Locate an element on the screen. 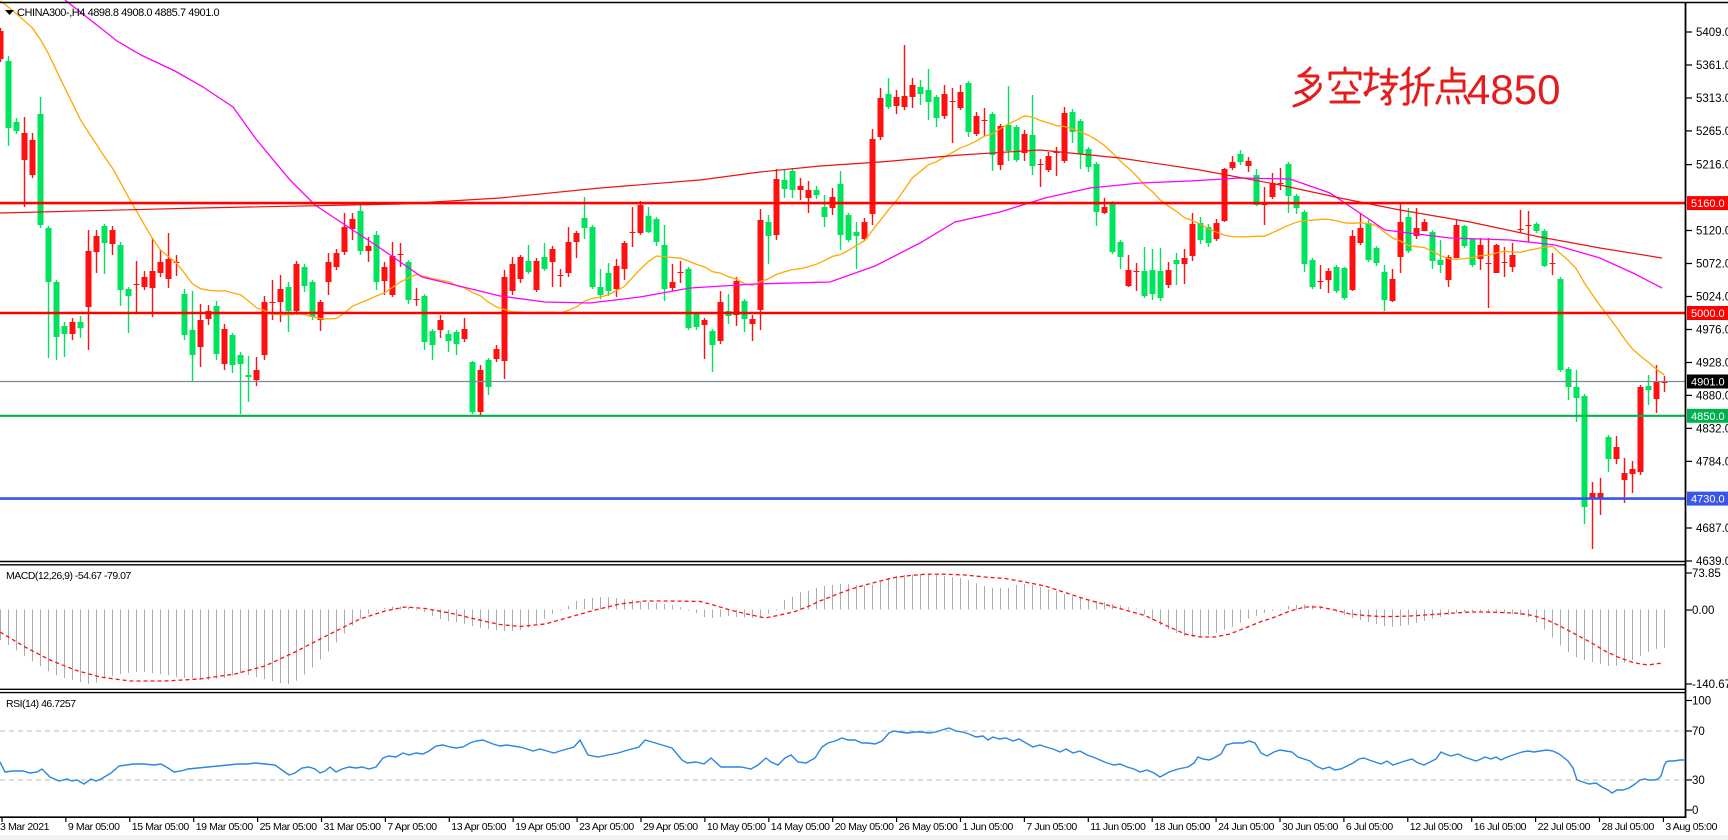  svg-text: 4687.0 is located at coordinates (1712, 529).